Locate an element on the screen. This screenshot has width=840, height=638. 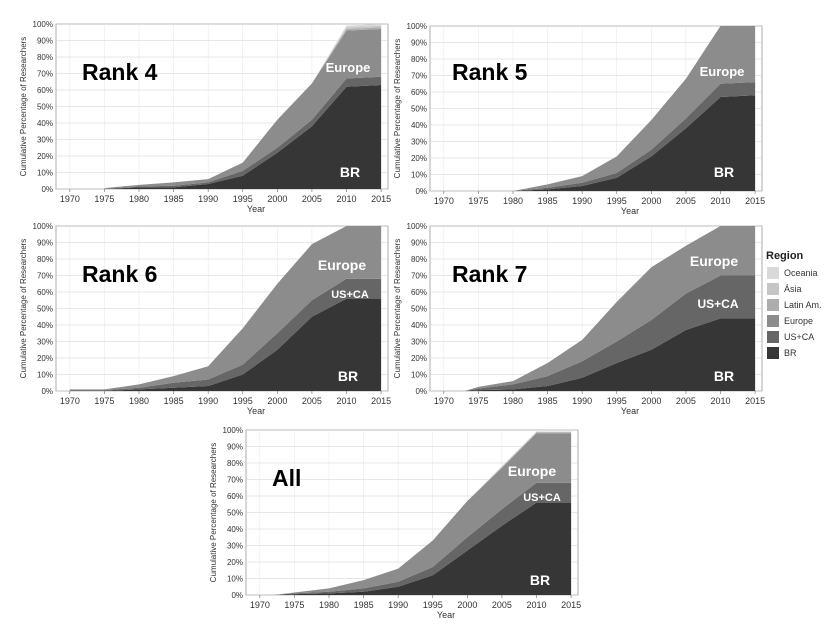
legend-label: Ásia is located at coordinates (793, 289).